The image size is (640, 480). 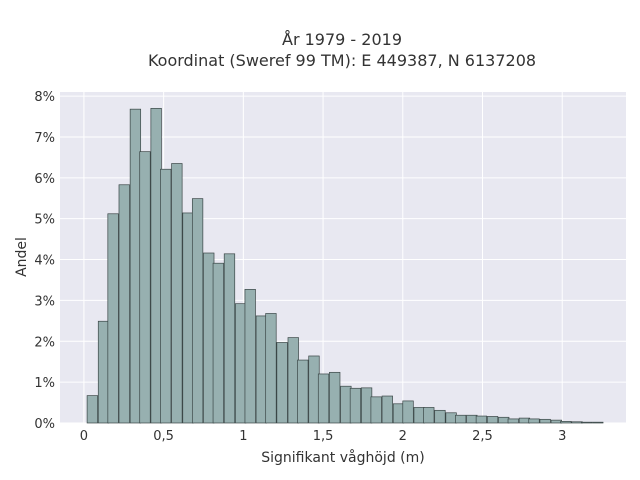 What do you see at coordinates (44, 342) in the screenshot?
I see `y-tick-label: 2%` at bounding box center [44, 342].